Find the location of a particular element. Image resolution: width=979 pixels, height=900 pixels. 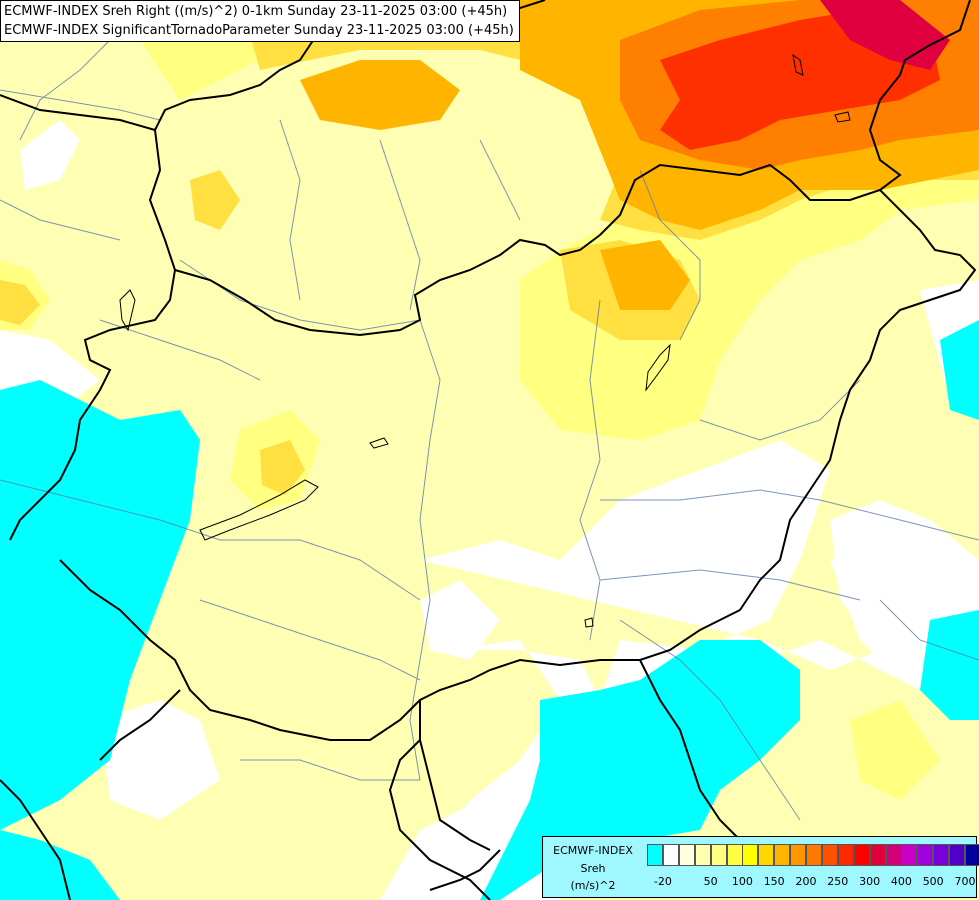

legend-tick: 50 is located at coordinates (710, 881).